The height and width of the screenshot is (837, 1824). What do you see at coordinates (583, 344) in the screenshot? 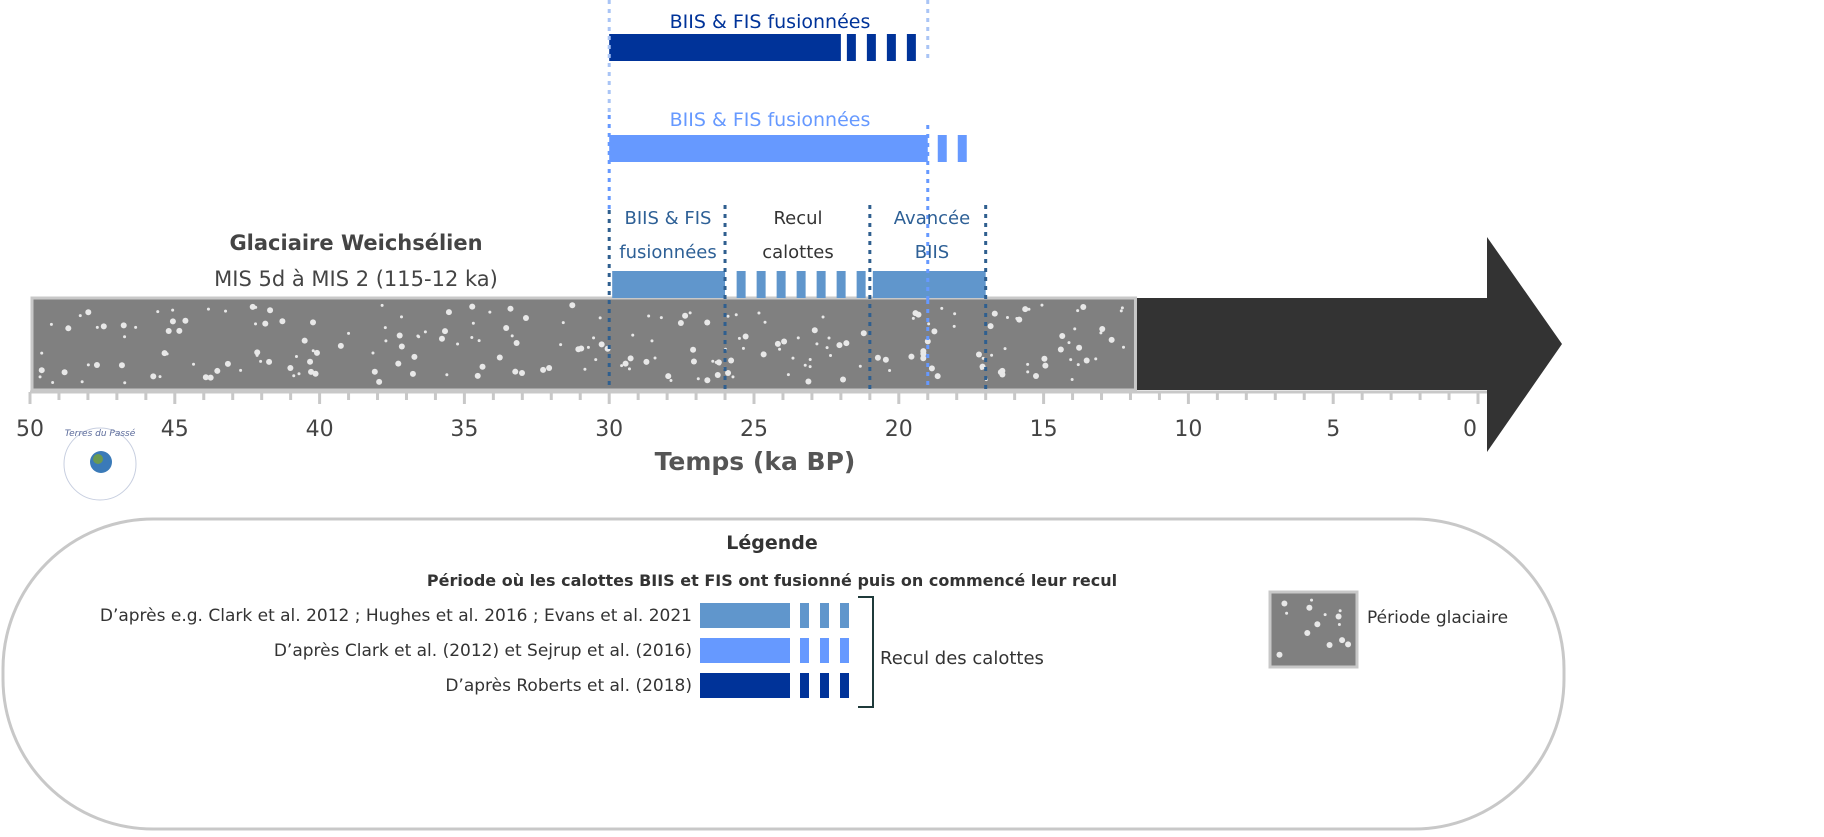
I see `glacial-period-bar` at bounding box center [583, 344].